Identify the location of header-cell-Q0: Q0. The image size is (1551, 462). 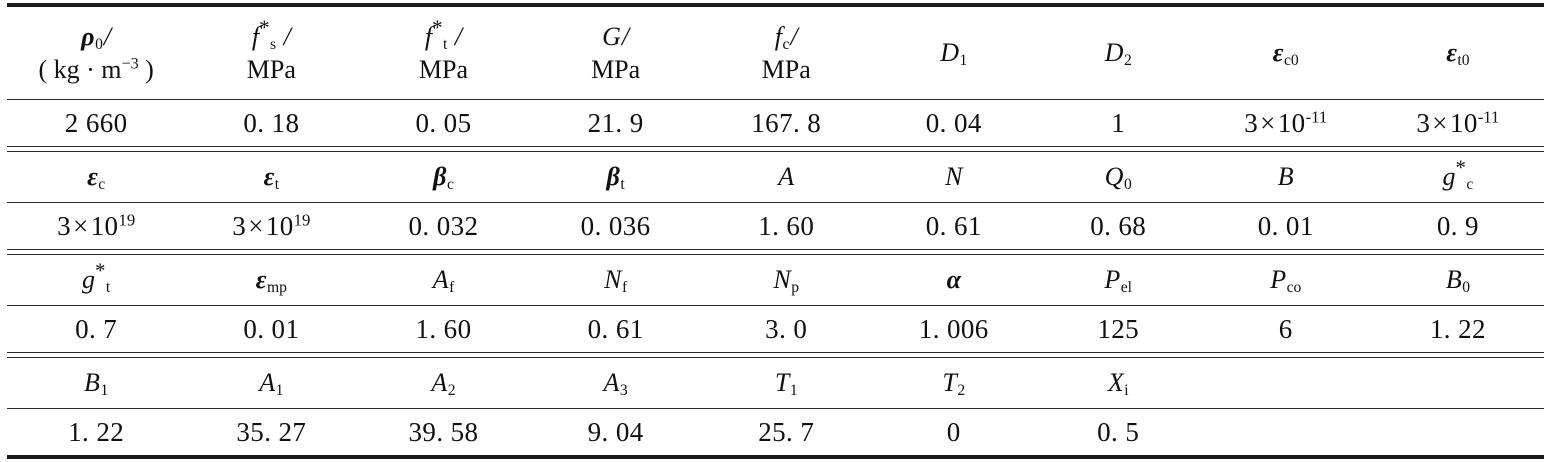
(1118, 177).